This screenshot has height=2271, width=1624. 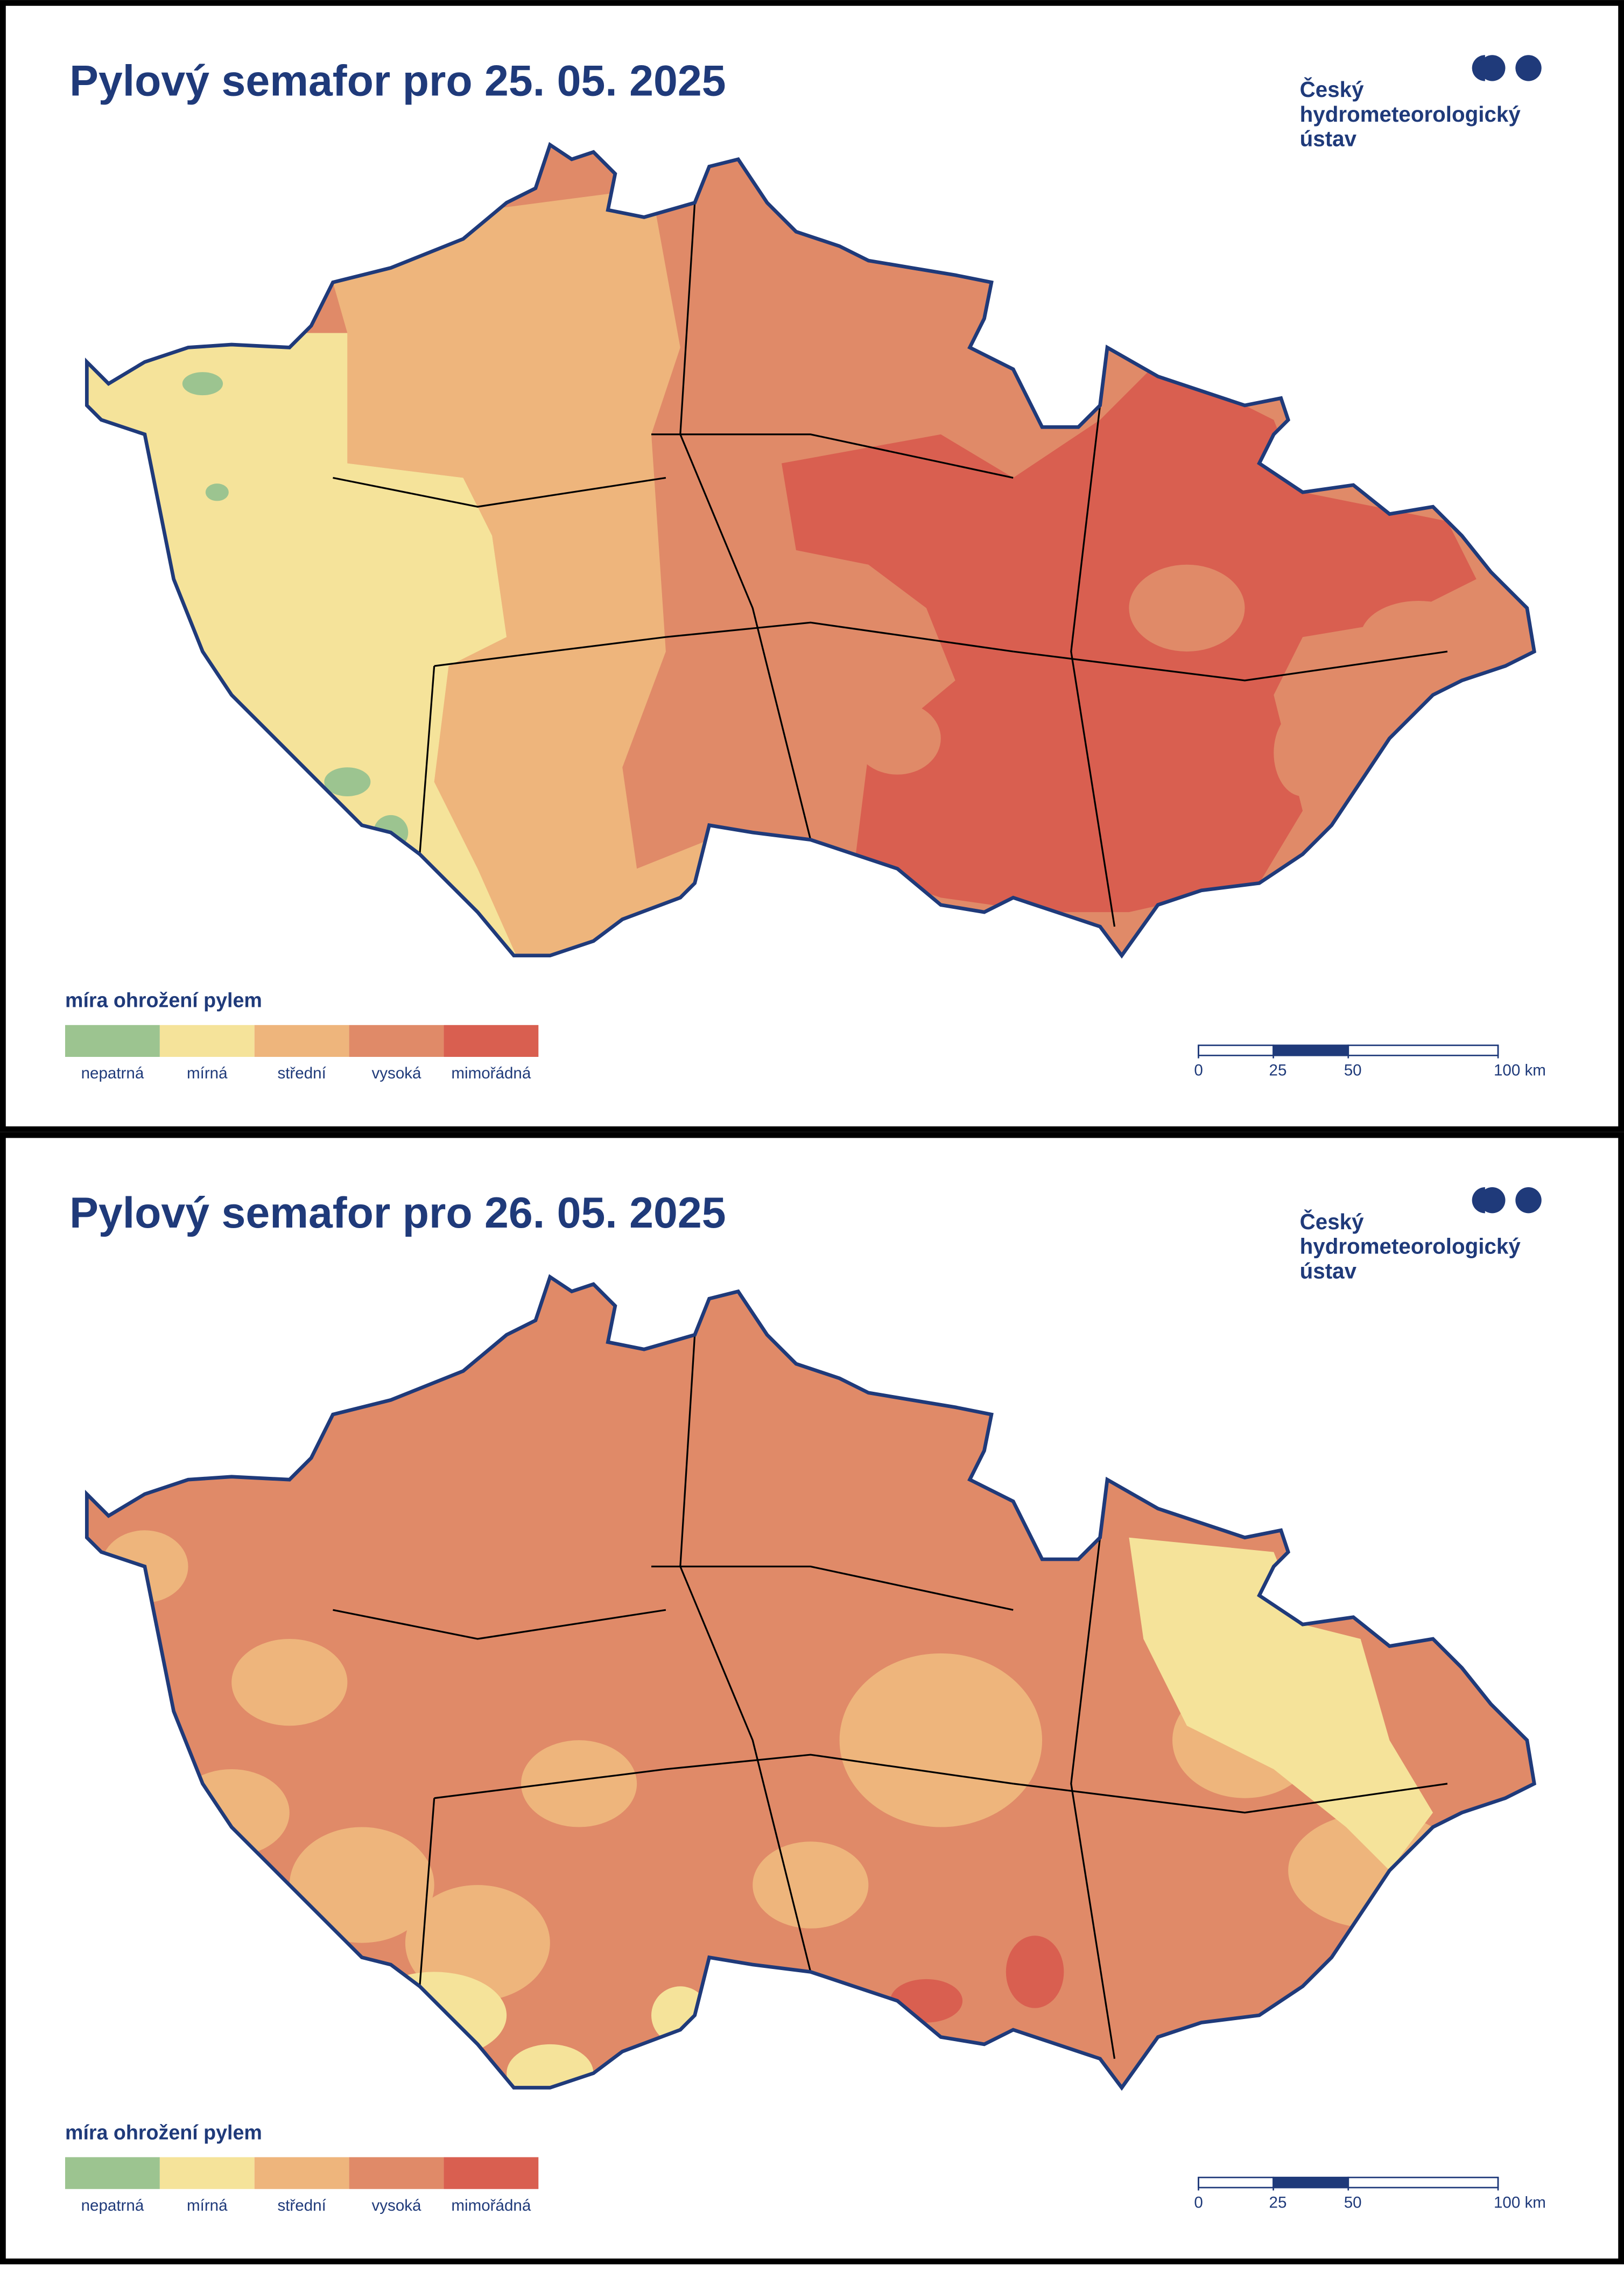 I want to click on map-title: Pylový semafor pro 25. 05. 2025, so click(x=397, y=81).